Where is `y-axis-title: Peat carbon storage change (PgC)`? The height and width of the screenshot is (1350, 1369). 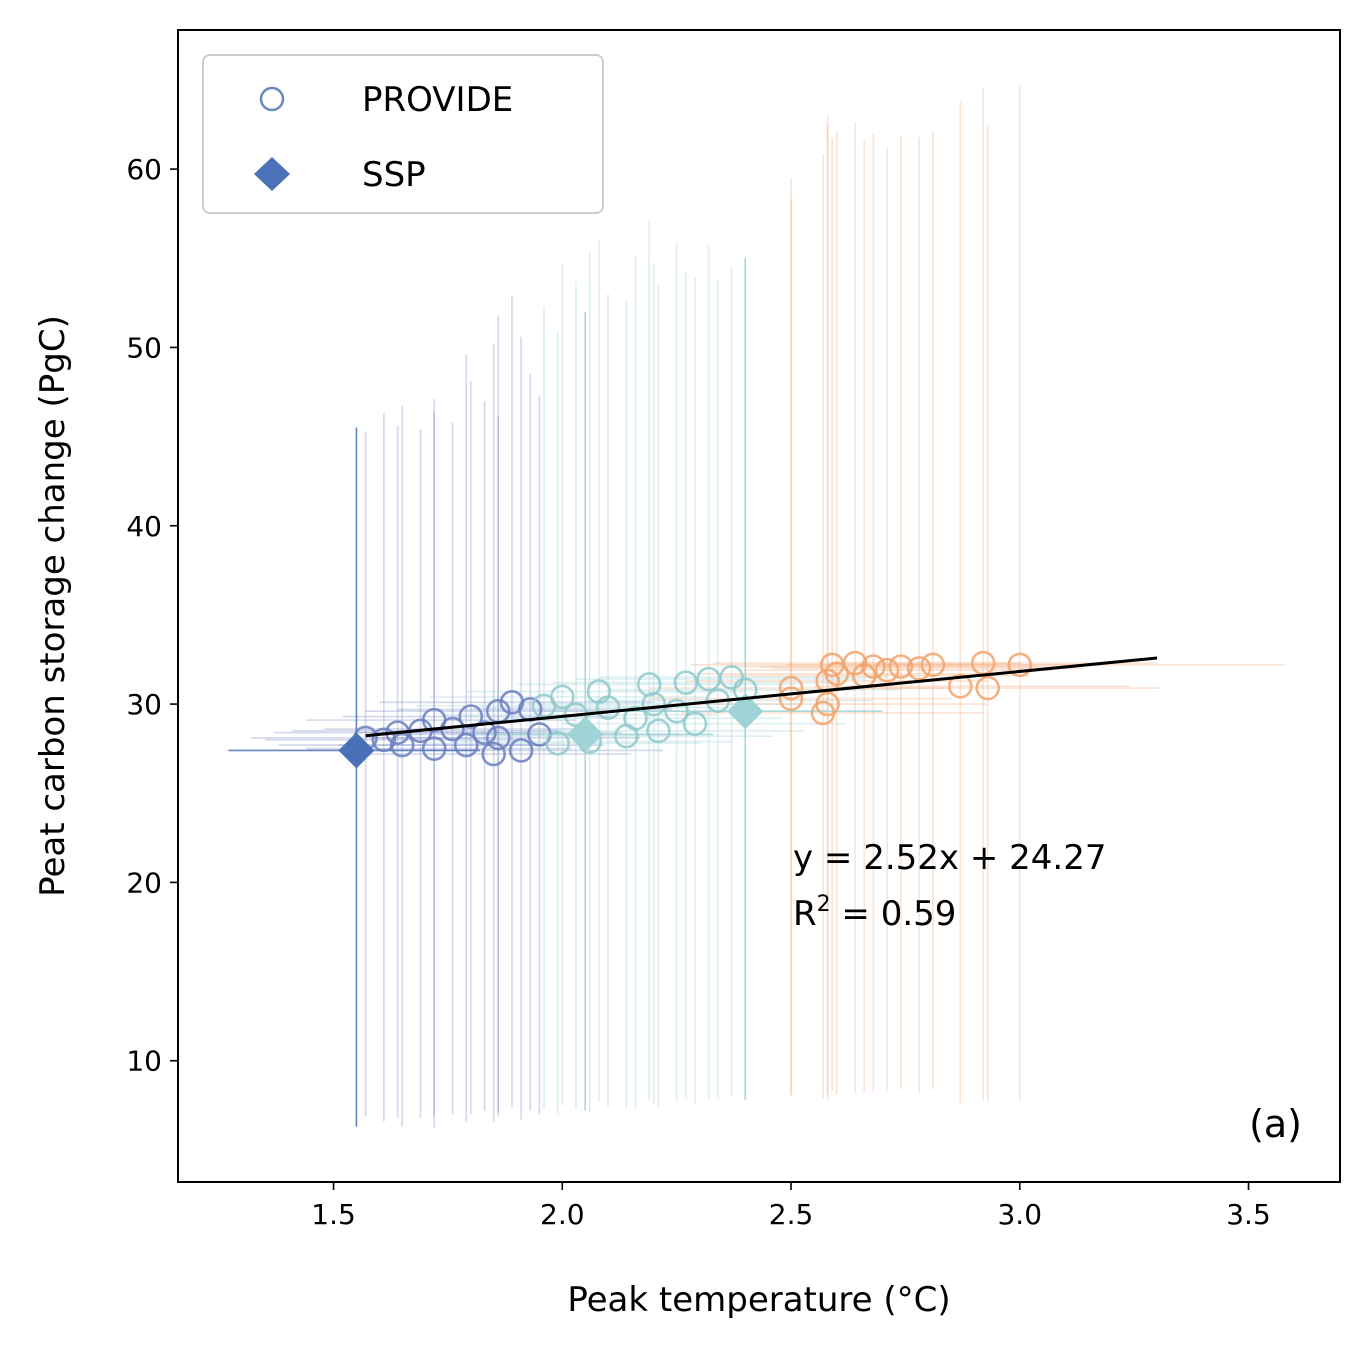 y-axis-title: Peat carbon storage change (PgC) is located at coordinates (53, 606).